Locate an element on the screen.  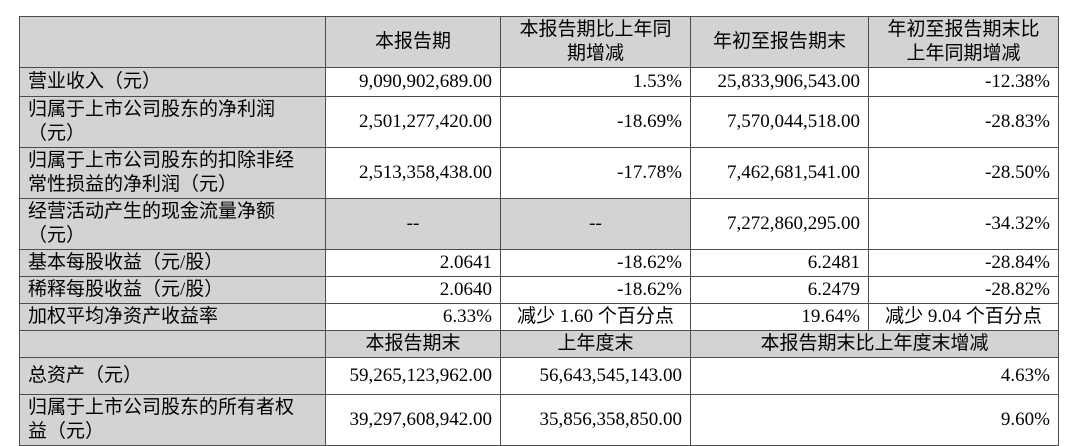
value-cell: 7,570,044,518.00 is located at coordinates (779, 122).